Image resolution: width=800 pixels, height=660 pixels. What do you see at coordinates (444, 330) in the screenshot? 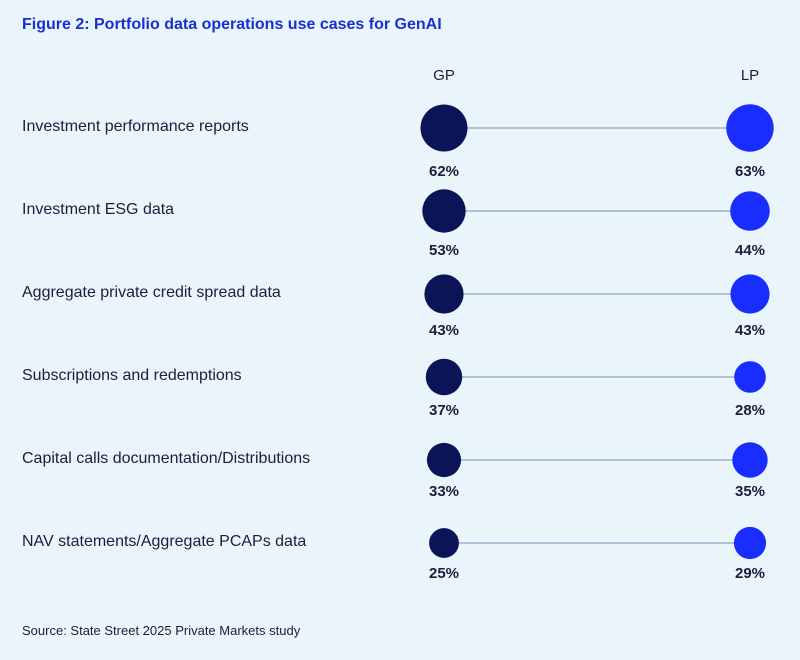
I see `gp-value-label: 43%` at bounding box center [444, 330].